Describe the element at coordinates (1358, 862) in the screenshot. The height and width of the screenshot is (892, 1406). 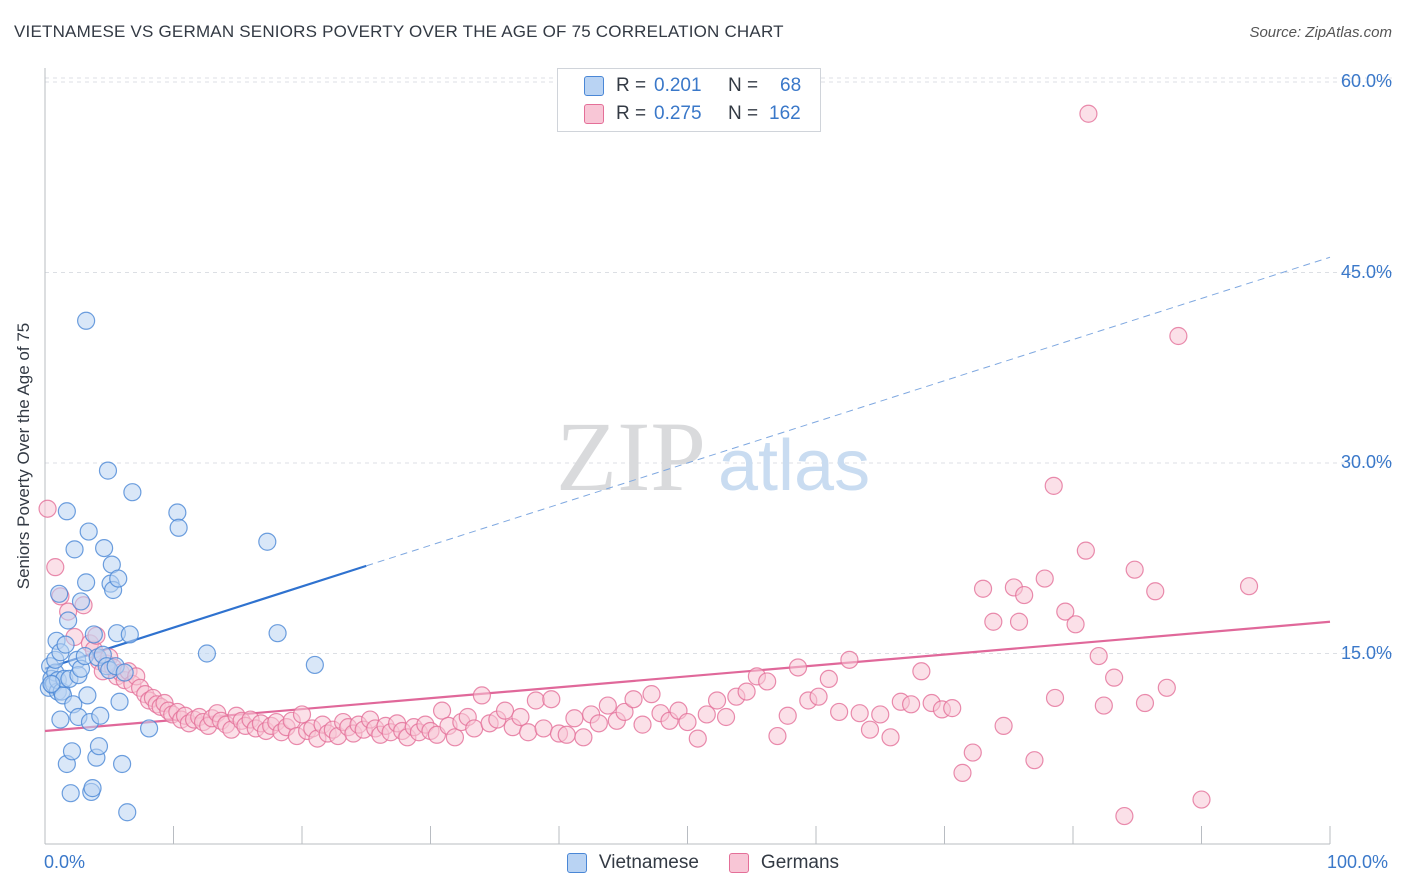
I see `x-tick-label-max: 100.0%` at that location.